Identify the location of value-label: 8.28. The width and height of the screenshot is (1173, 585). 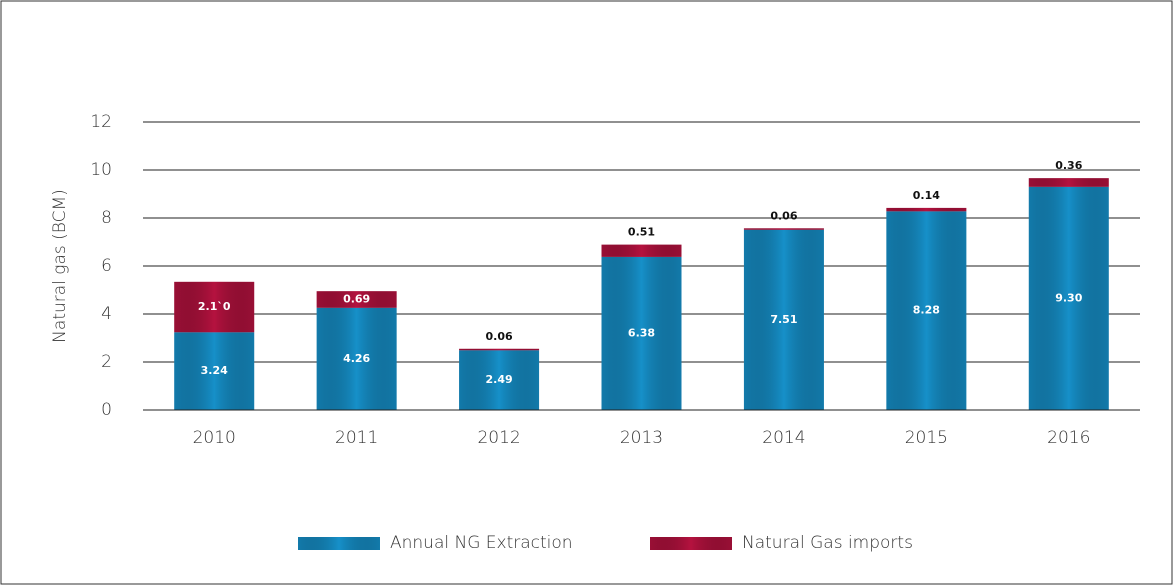
(926, 310).